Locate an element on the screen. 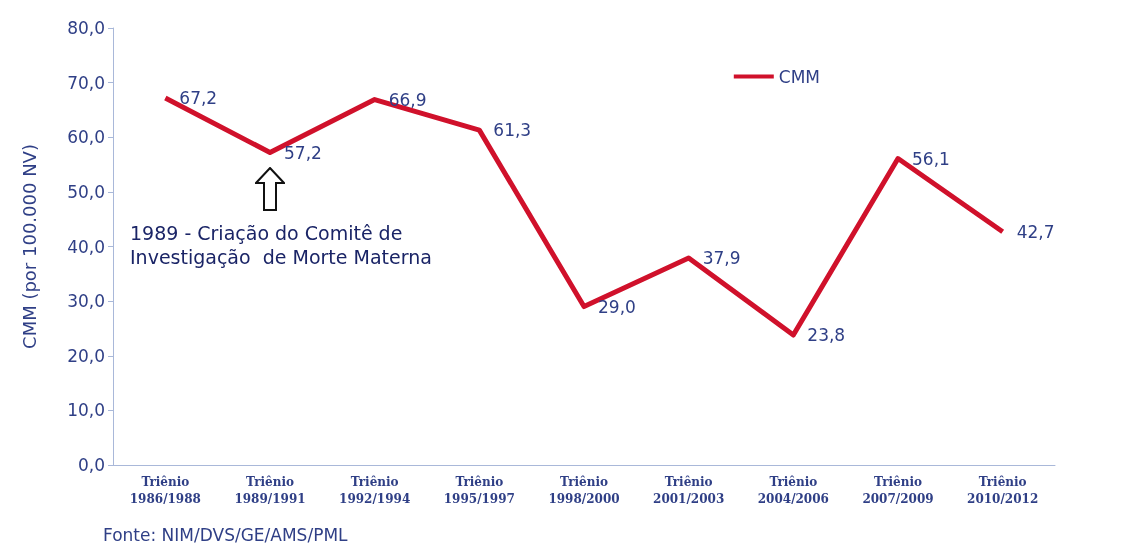  data-label: 37,9 is located at coordinates (721, 257).